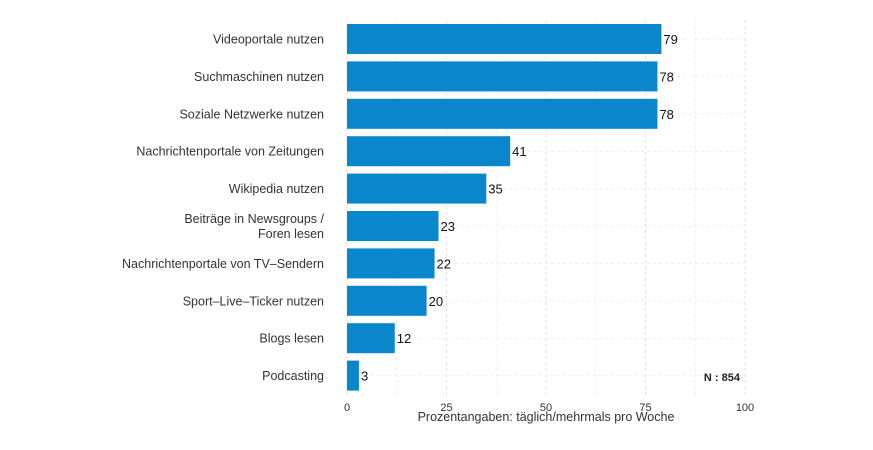 This screenshot has width=873, height=450. Describe the element at coordinates (670, 39) in the screenshot. I see `value-label: 79` at that location.